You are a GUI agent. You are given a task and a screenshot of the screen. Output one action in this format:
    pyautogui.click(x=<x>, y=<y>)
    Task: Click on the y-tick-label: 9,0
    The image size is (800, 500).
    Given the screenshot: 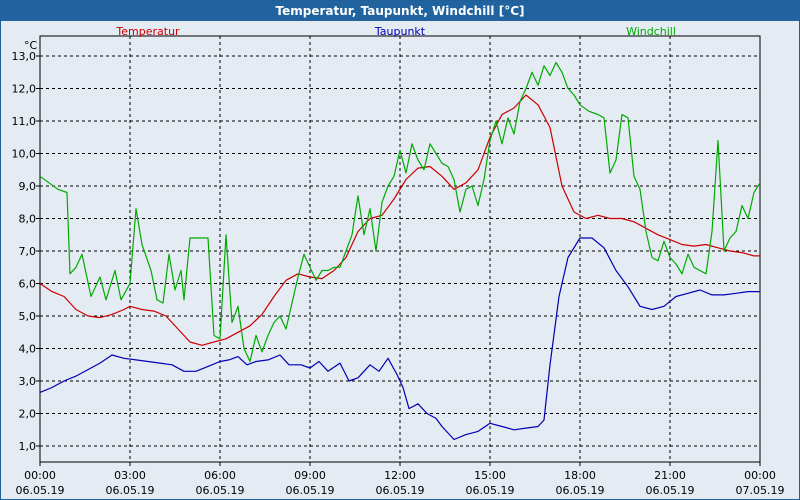 What is the action you would take?
    pyautogui.click(x=28, y=186)
    